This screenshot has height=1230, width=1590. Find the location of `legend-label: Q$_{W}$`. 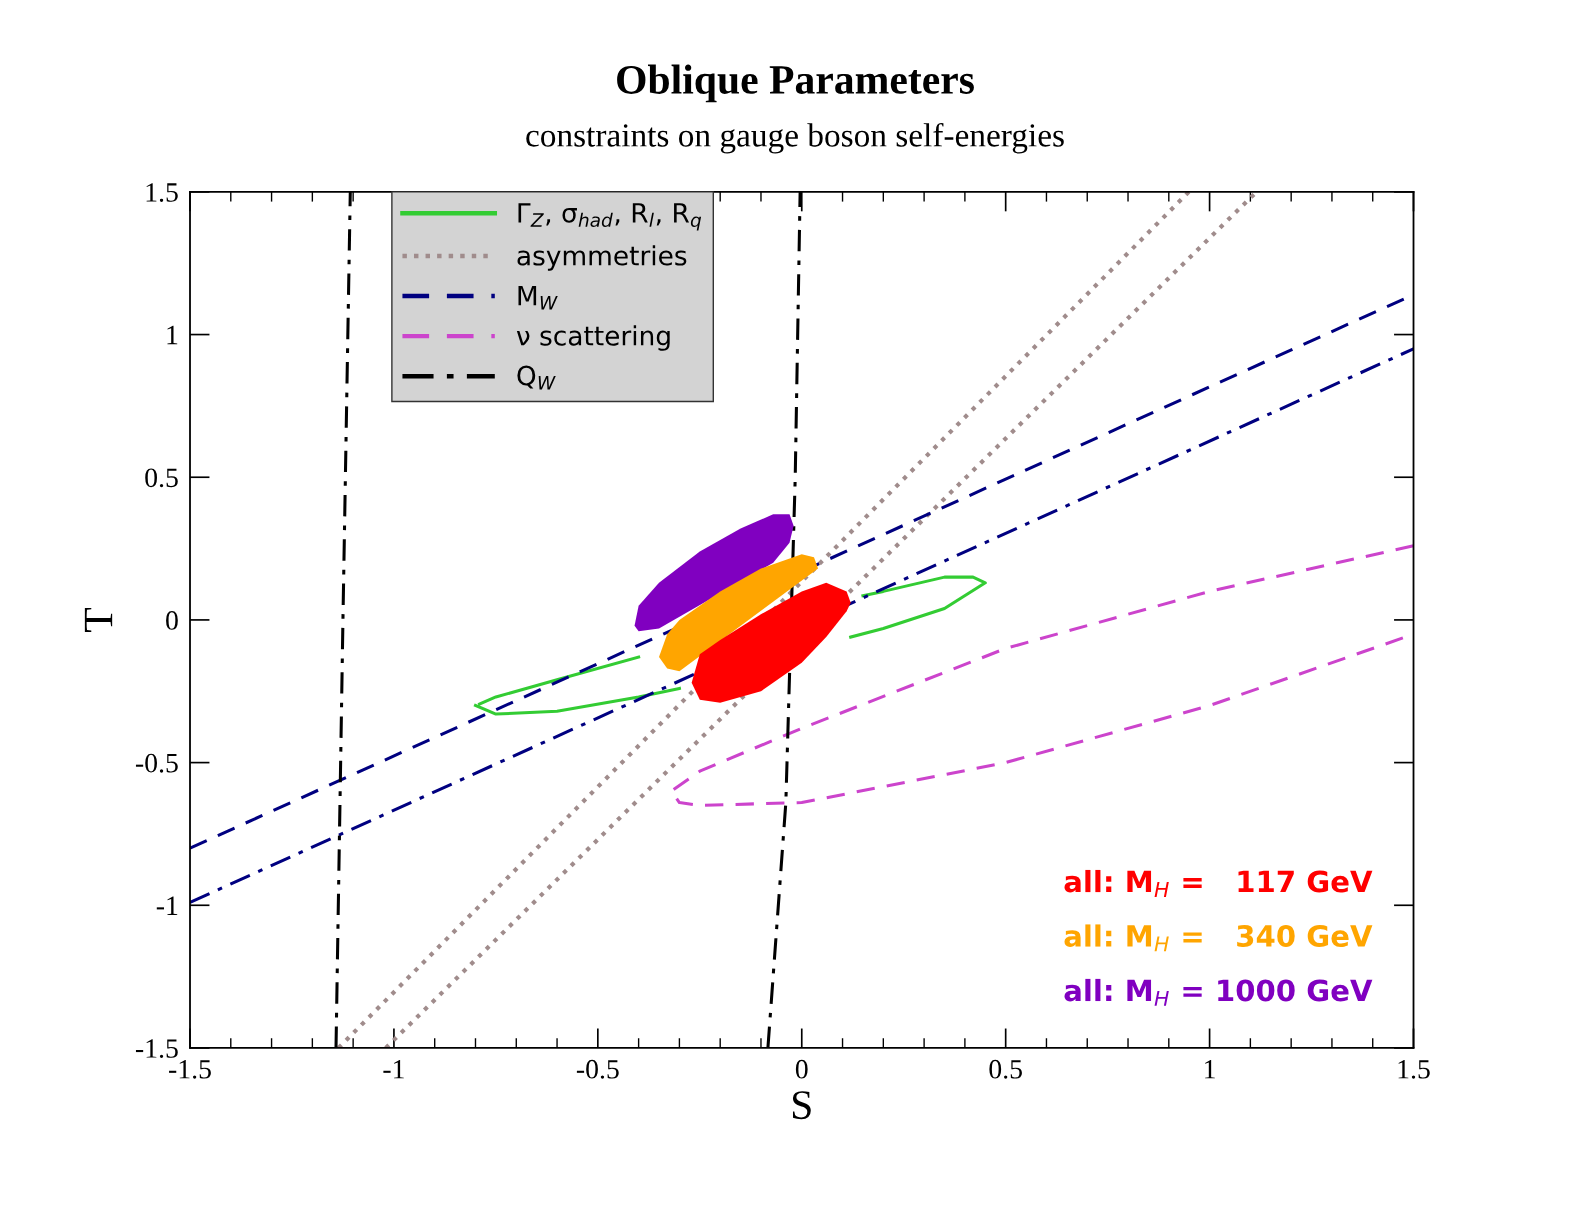

legend-label: Q$_{W}$ is located at coordinates (536, 377).